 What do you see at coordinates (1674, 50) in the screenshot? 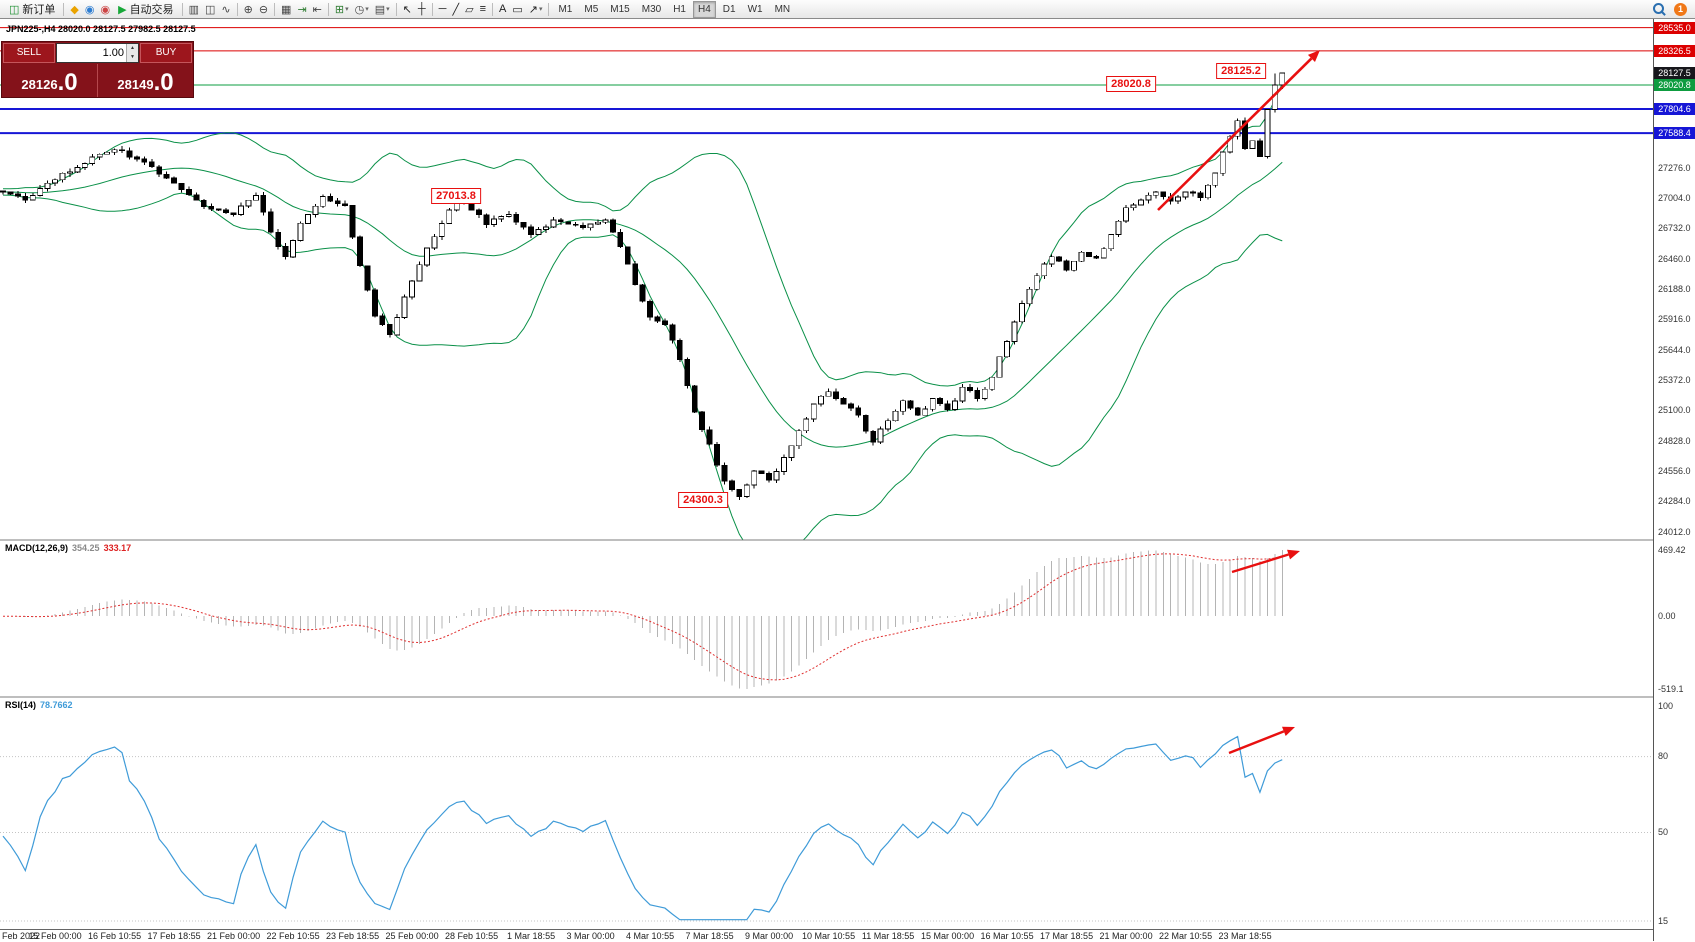
I see `price-tag-28326.5: 28326.5` at bounding box center [1674, 50].